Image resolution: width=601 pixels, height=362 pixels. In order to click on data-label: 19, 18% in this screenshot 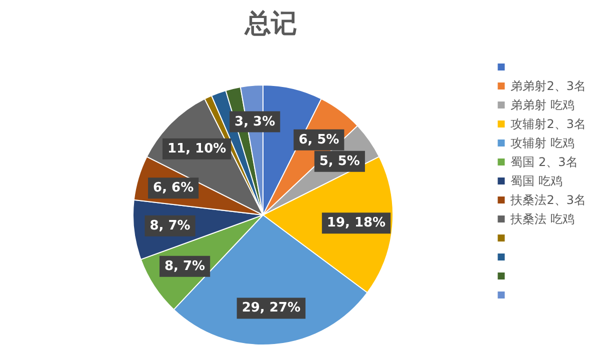, I will do `click(356, 223)`.